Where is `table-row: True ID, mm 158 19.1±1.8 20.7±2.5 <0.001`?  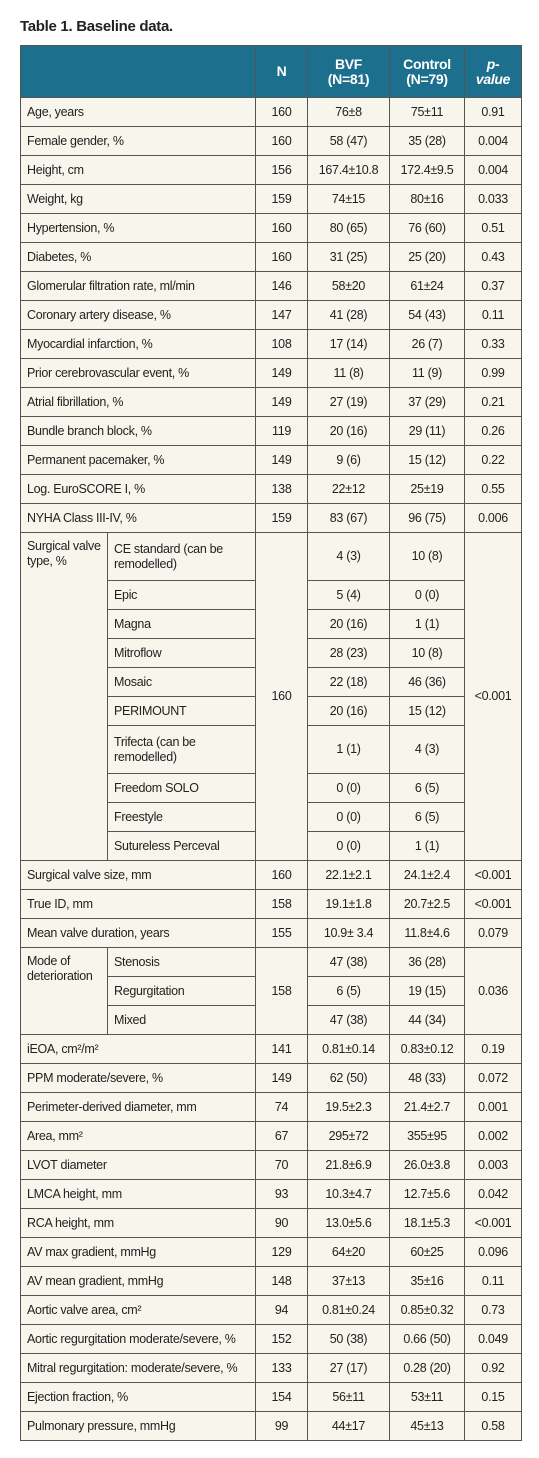 table-row: True ID, mm 158 19.1±1.8 20.7±2.5 <0.001 is located at coordinates (271, 904).